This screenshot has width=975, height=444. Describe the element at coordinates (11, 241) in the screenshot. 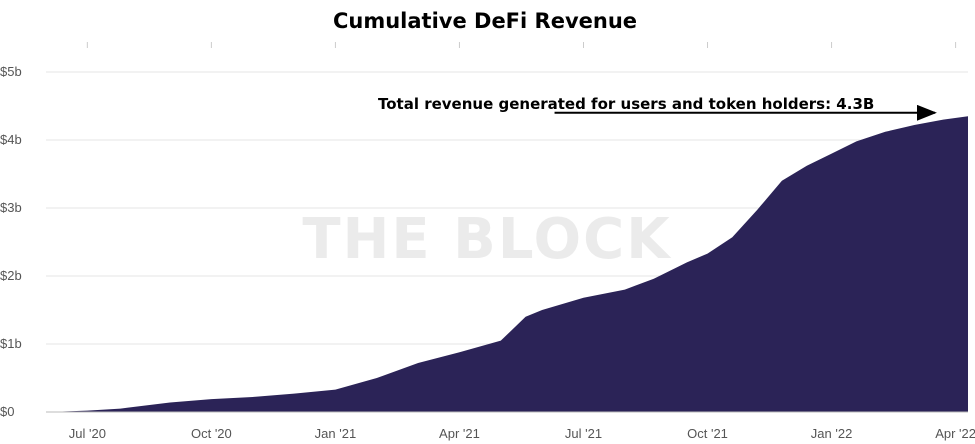

I see `y-axis: $0 $1b $2b $3b $4b $5b` at that location.